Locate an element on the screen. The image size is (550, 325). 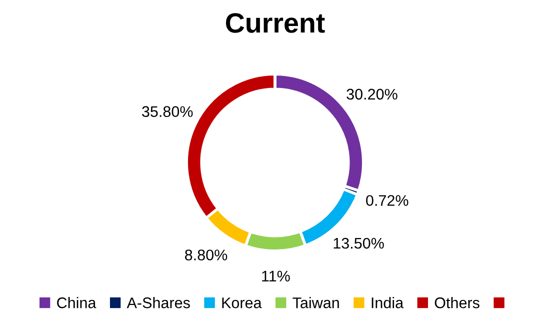
data-label: 0.72% is located at coordinates (387, 200).